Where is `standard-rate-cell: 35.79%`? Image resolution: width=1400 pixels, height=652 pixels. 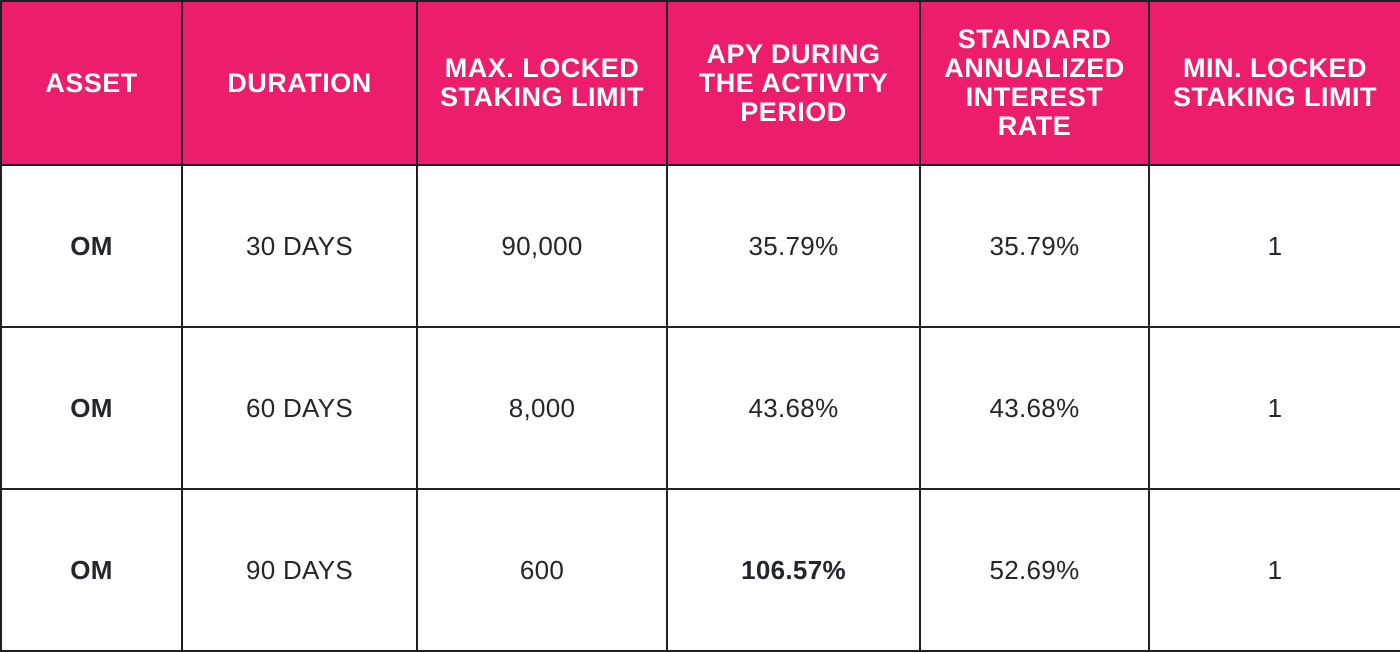
standard-rate-cell: 35.79% is located at coordinates (1034, 246).